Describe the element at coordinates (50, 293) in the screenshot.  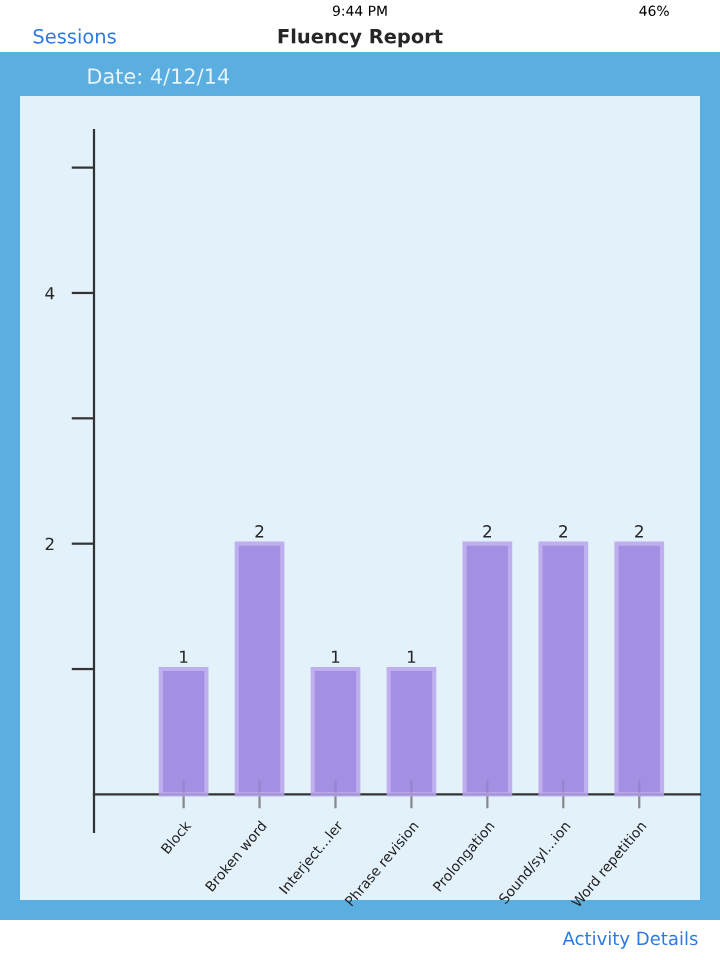
I see `y-tick-label: 4` at that location.